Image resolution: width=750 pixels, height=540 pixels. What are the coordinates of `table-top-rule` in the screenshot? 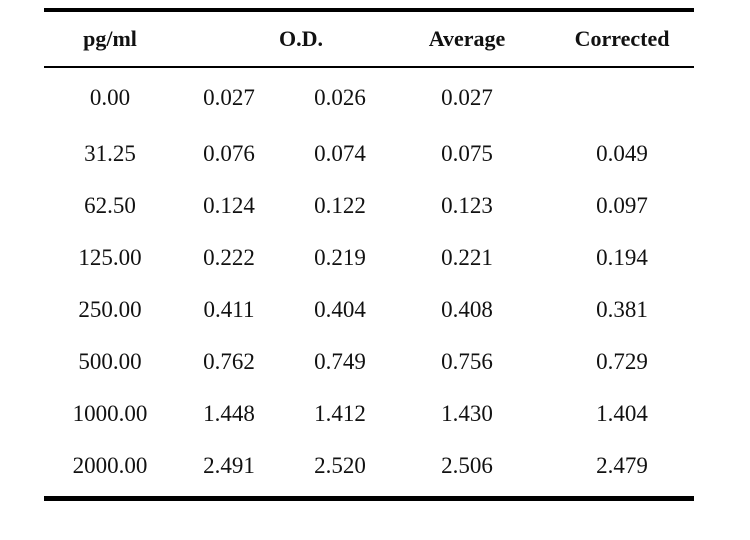 It's located at (369, 10).